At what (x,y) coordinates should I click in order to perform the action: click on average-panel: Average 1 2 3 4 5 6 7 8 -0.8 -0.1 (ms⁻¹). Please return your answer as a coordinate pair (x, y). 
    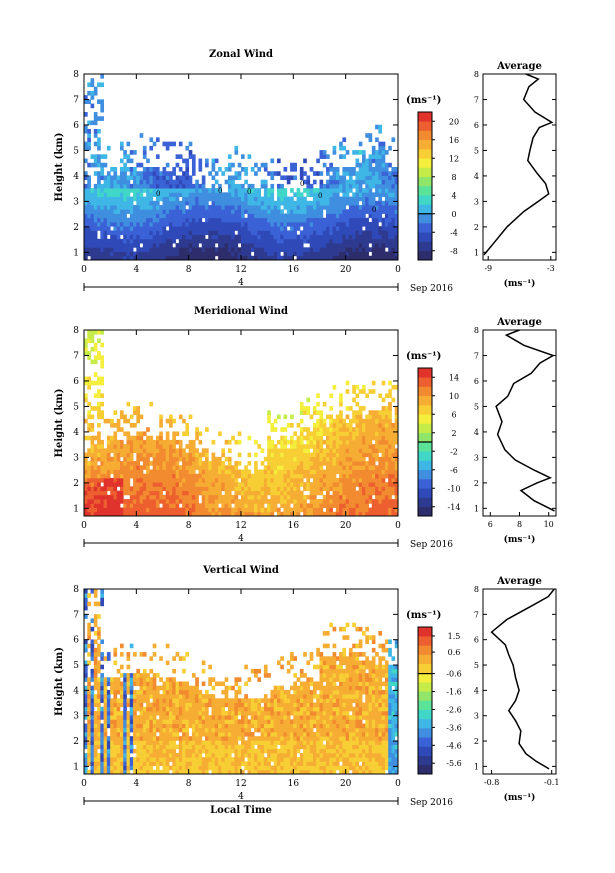
    Looking at the image, I should click on (517, 689).